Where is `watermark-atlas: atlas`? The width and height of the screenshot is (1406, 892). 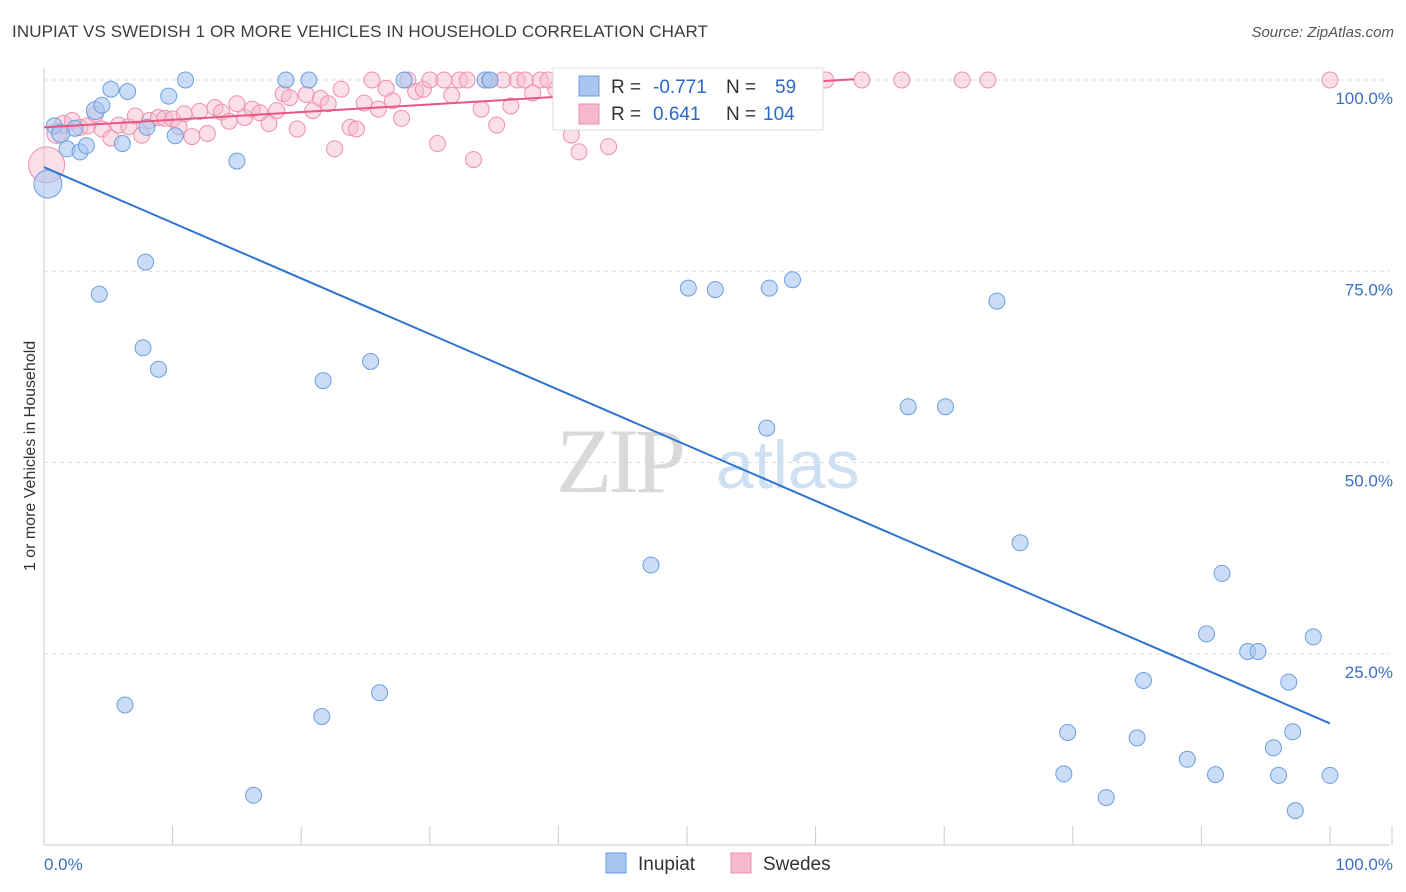 watermark-atlas: atlas is located at coordinates (788, 465).